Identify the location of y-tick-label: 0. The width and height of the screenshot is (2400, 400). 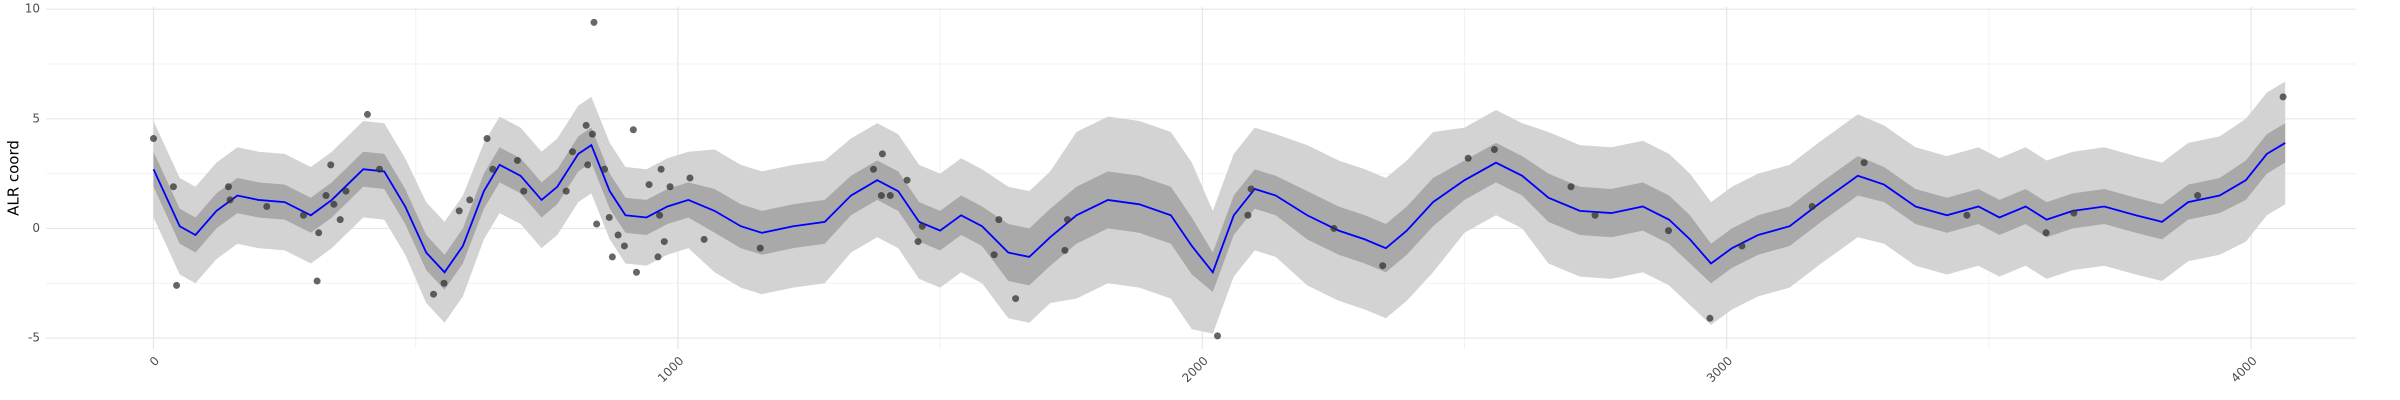
(36, 228).